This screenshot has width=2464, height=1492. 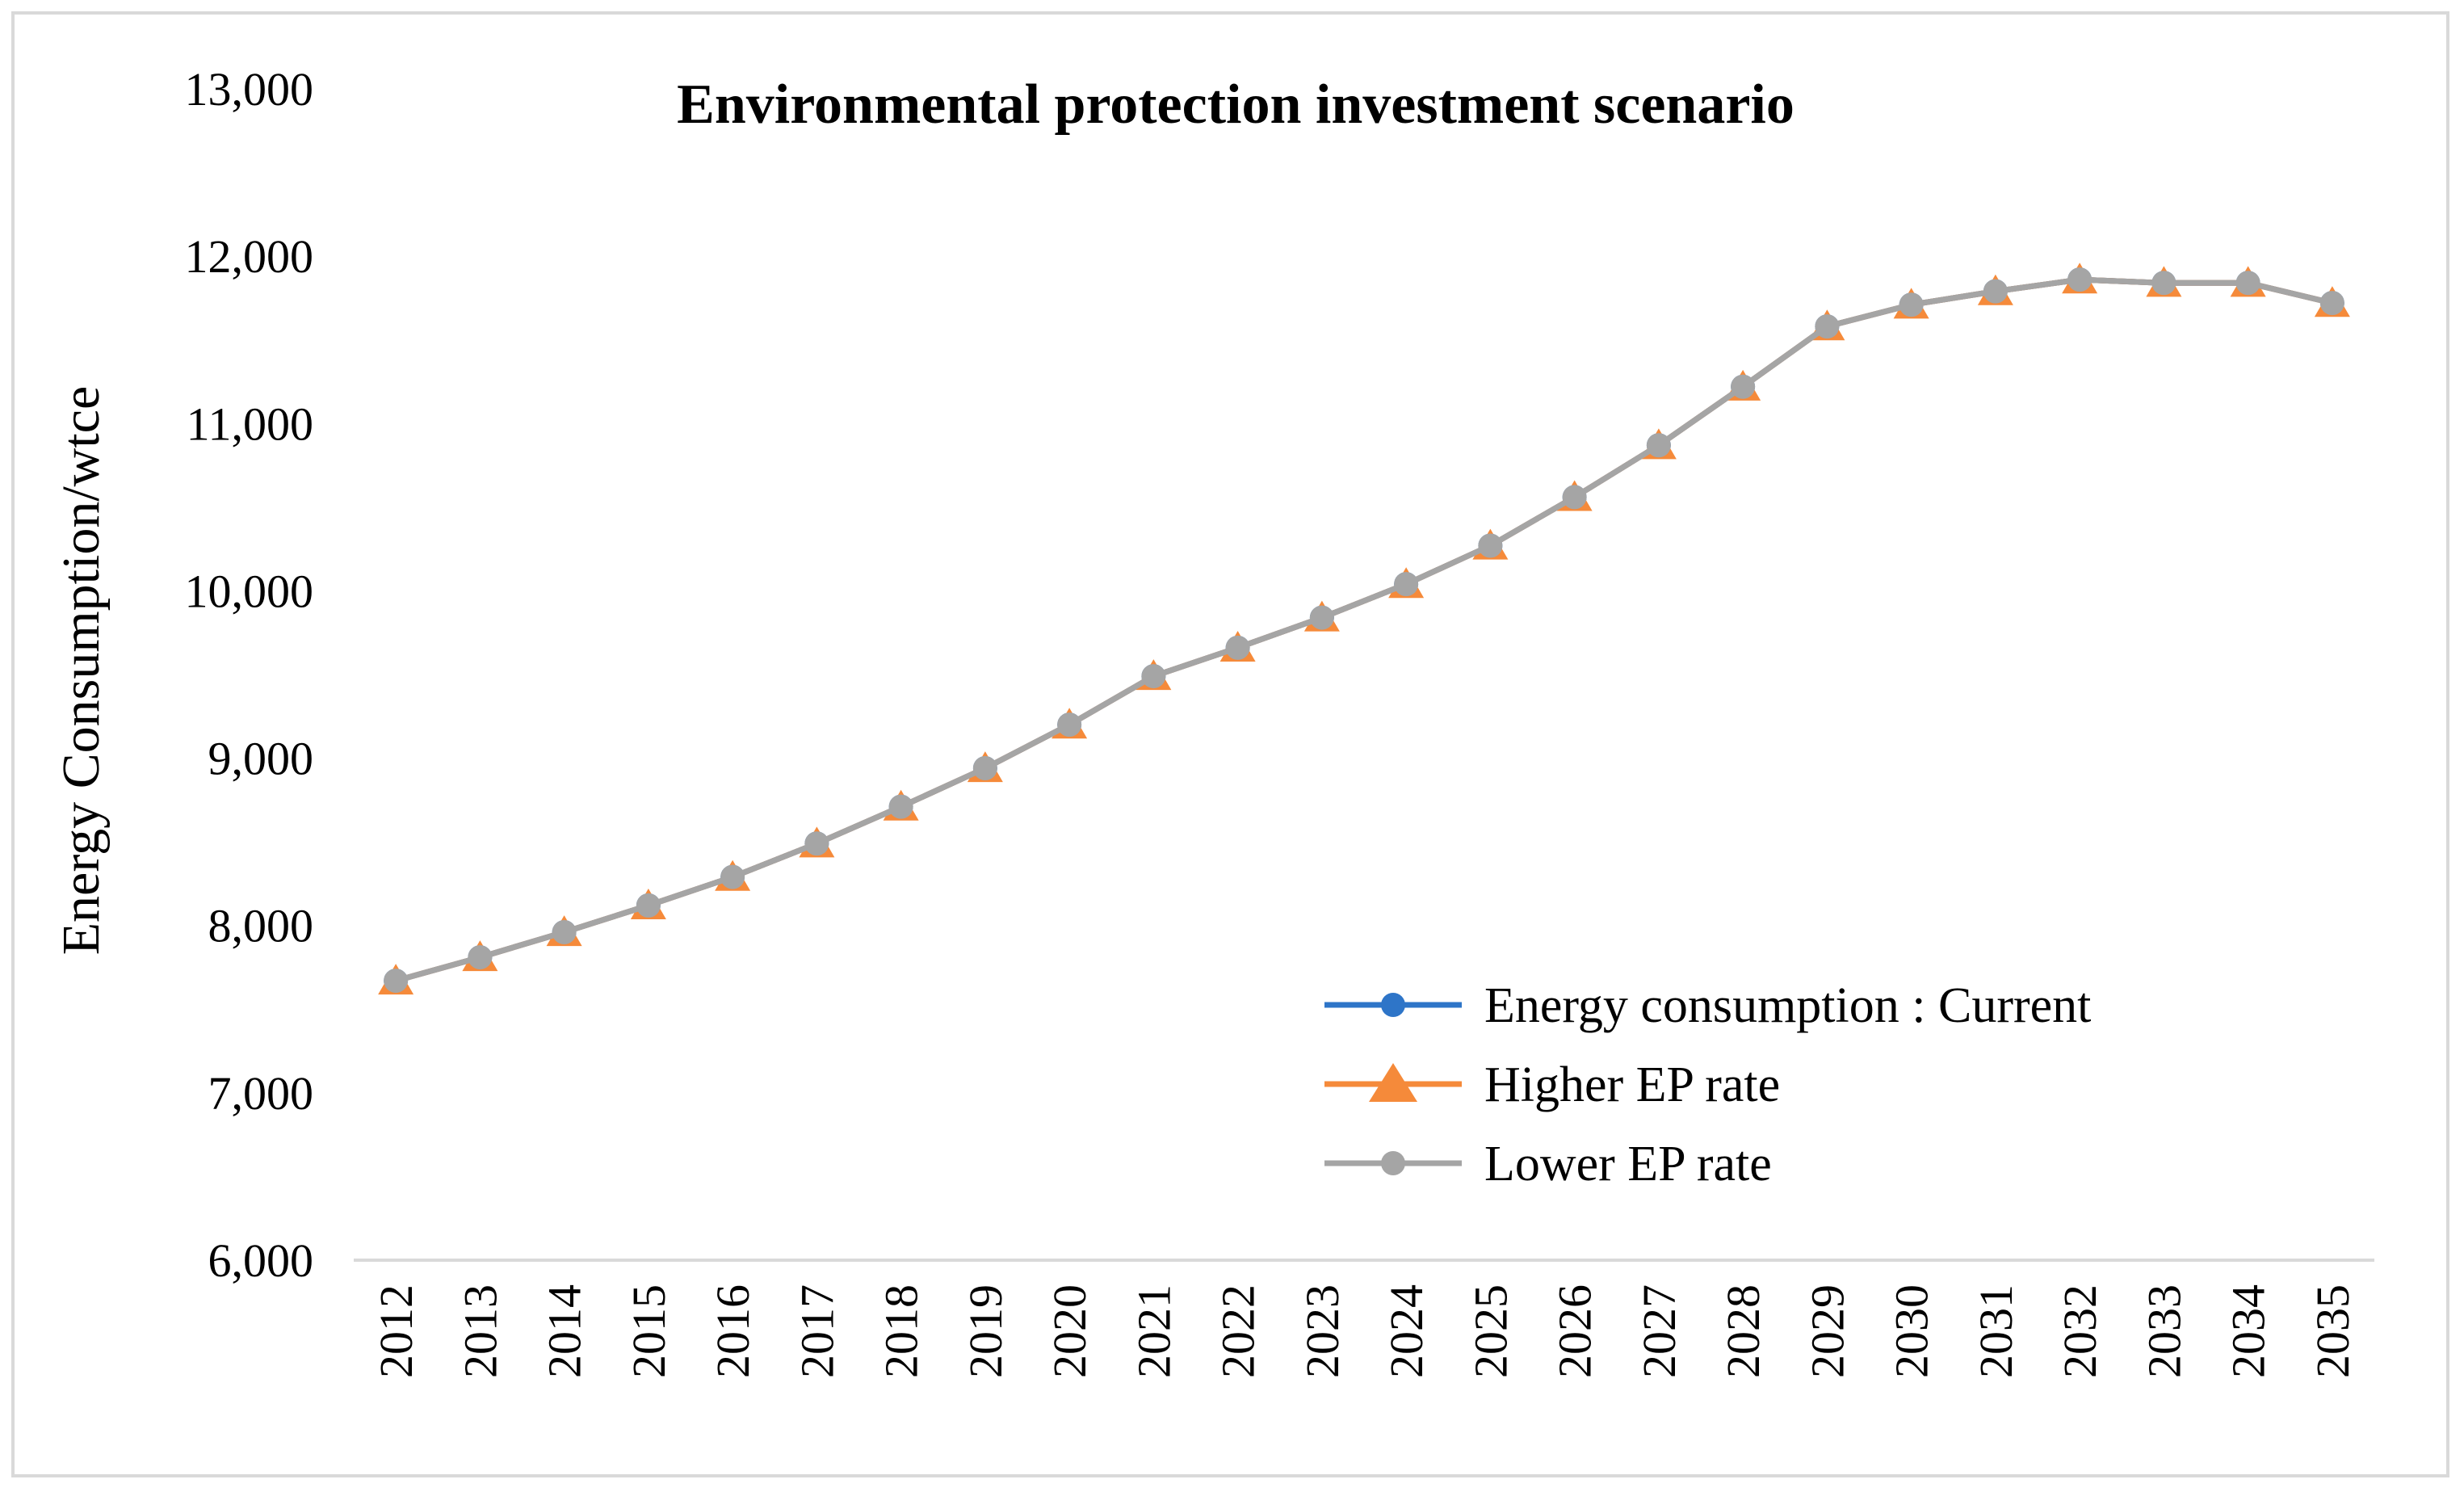 I want to click on y-tick-label: 9,000, so click(x=261, y=759).